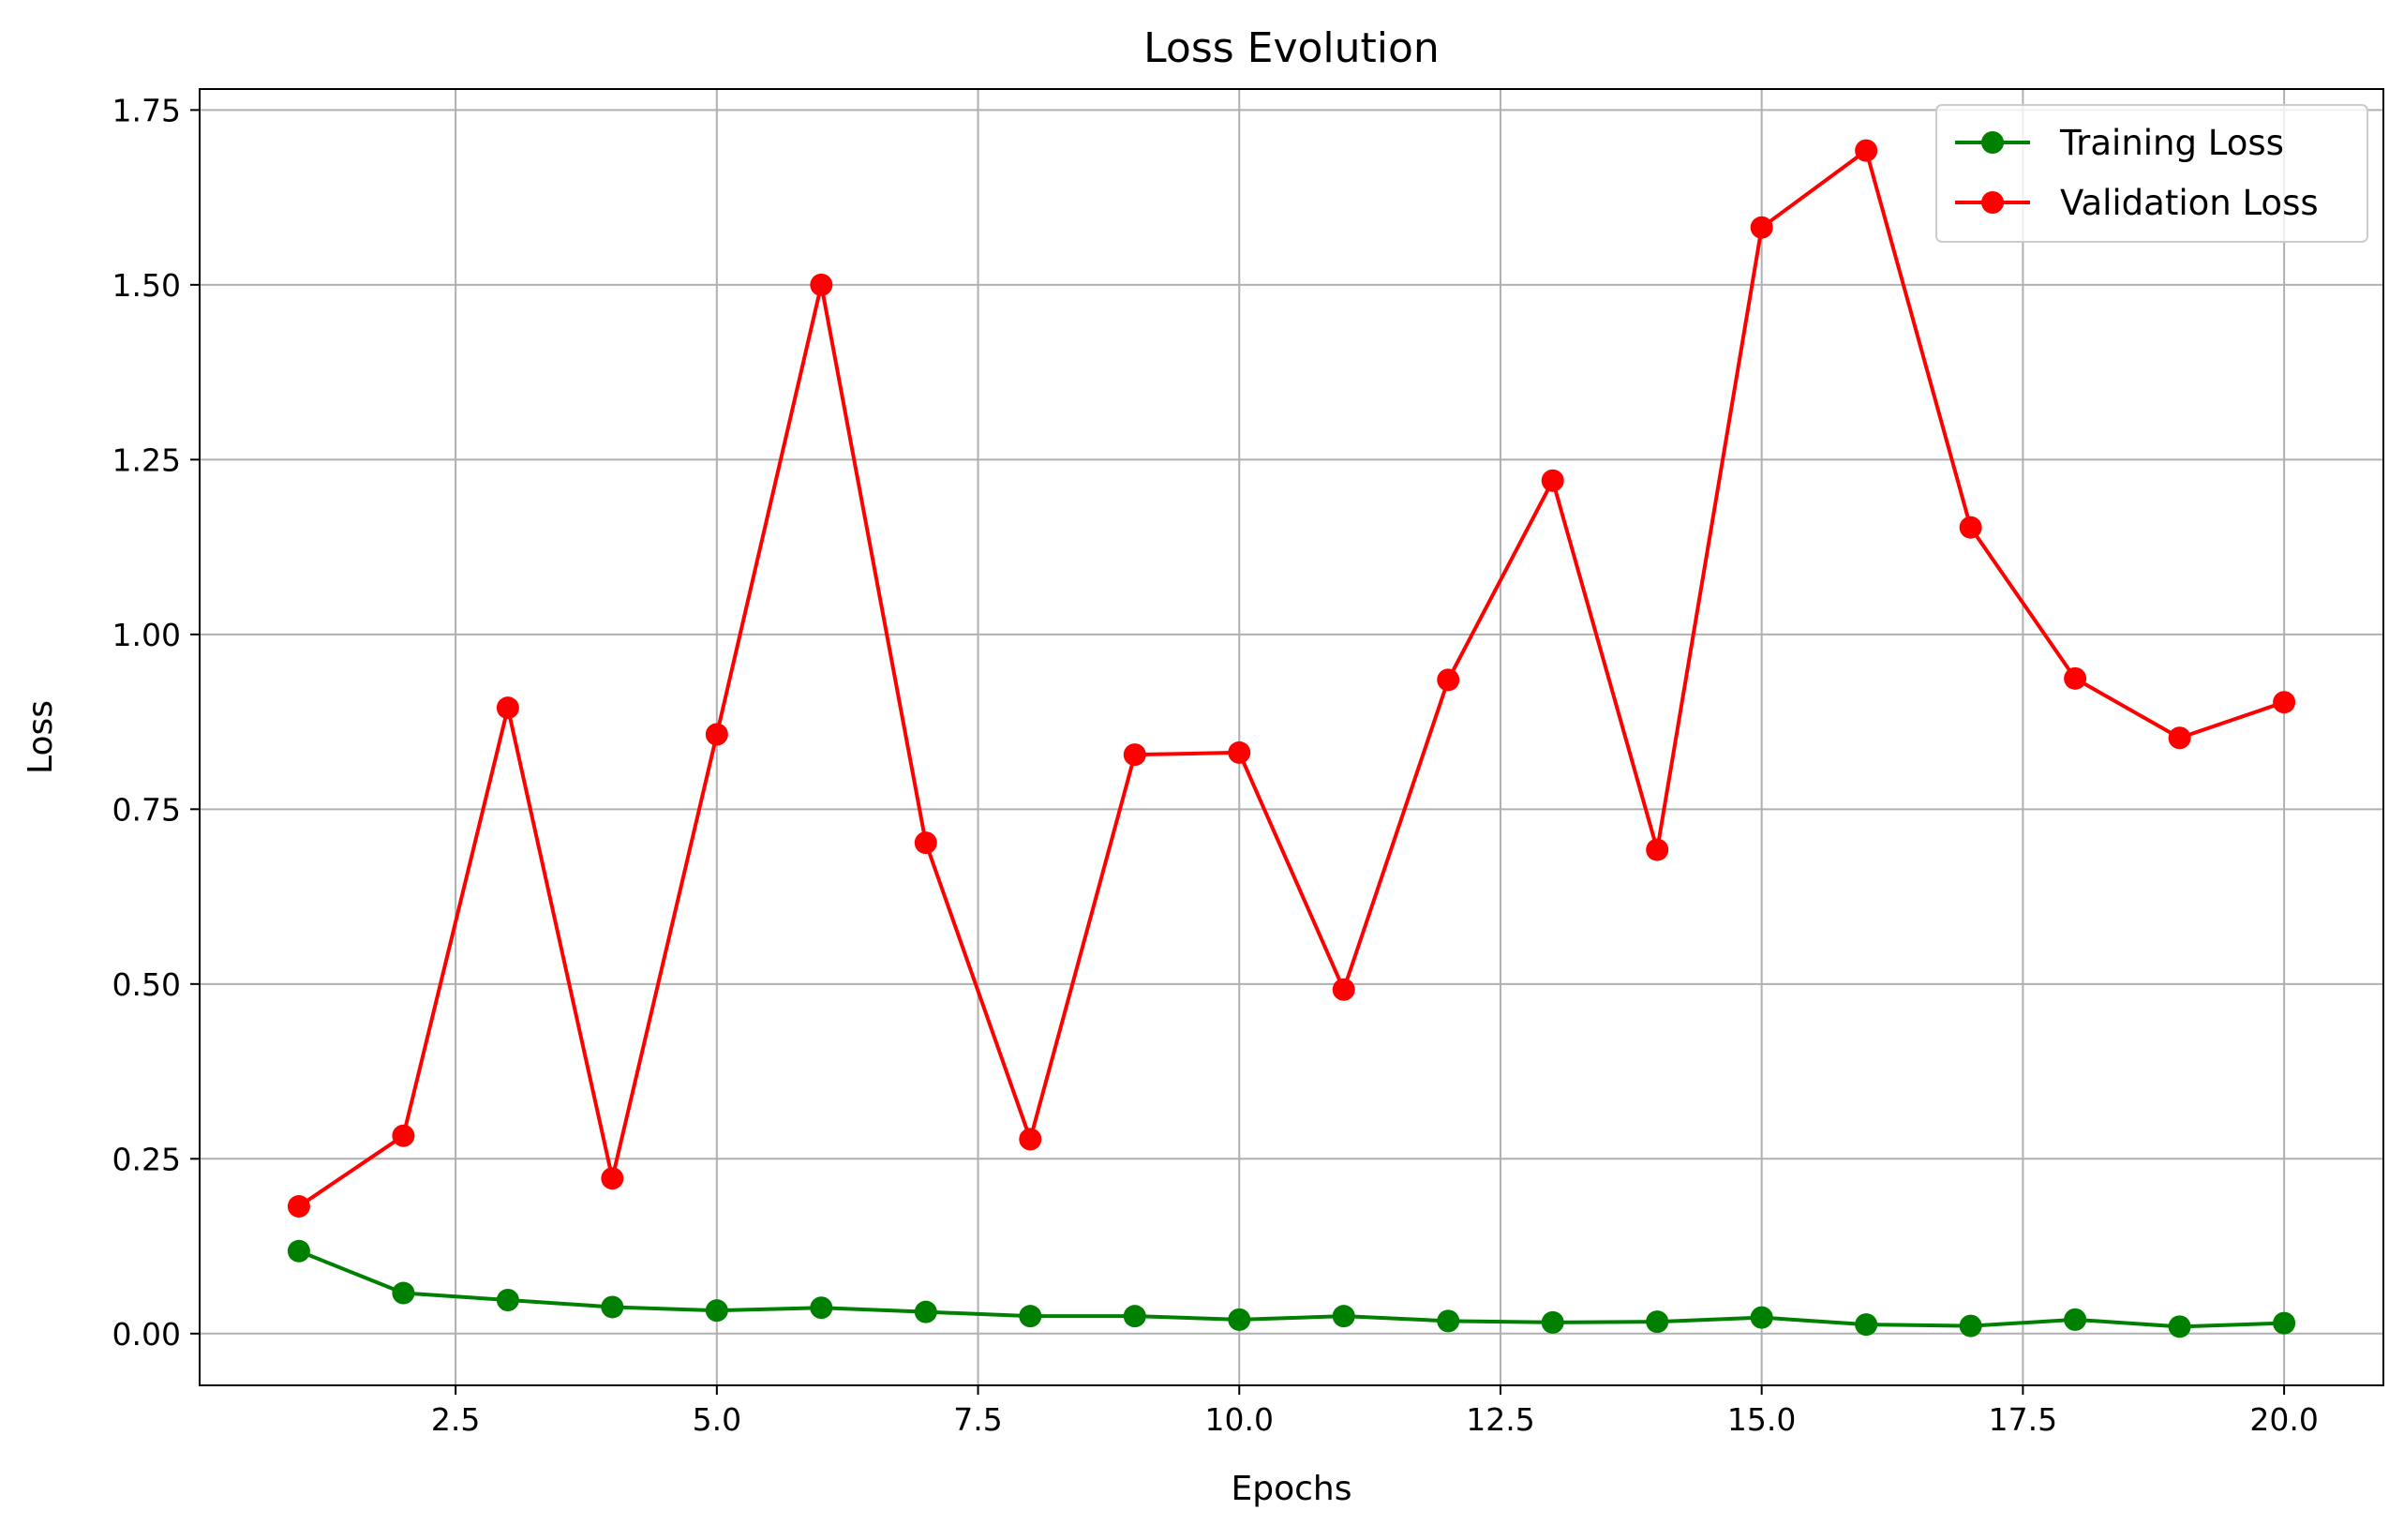  I want to click on x-tick-label: 7.5, so click(977, 1419).